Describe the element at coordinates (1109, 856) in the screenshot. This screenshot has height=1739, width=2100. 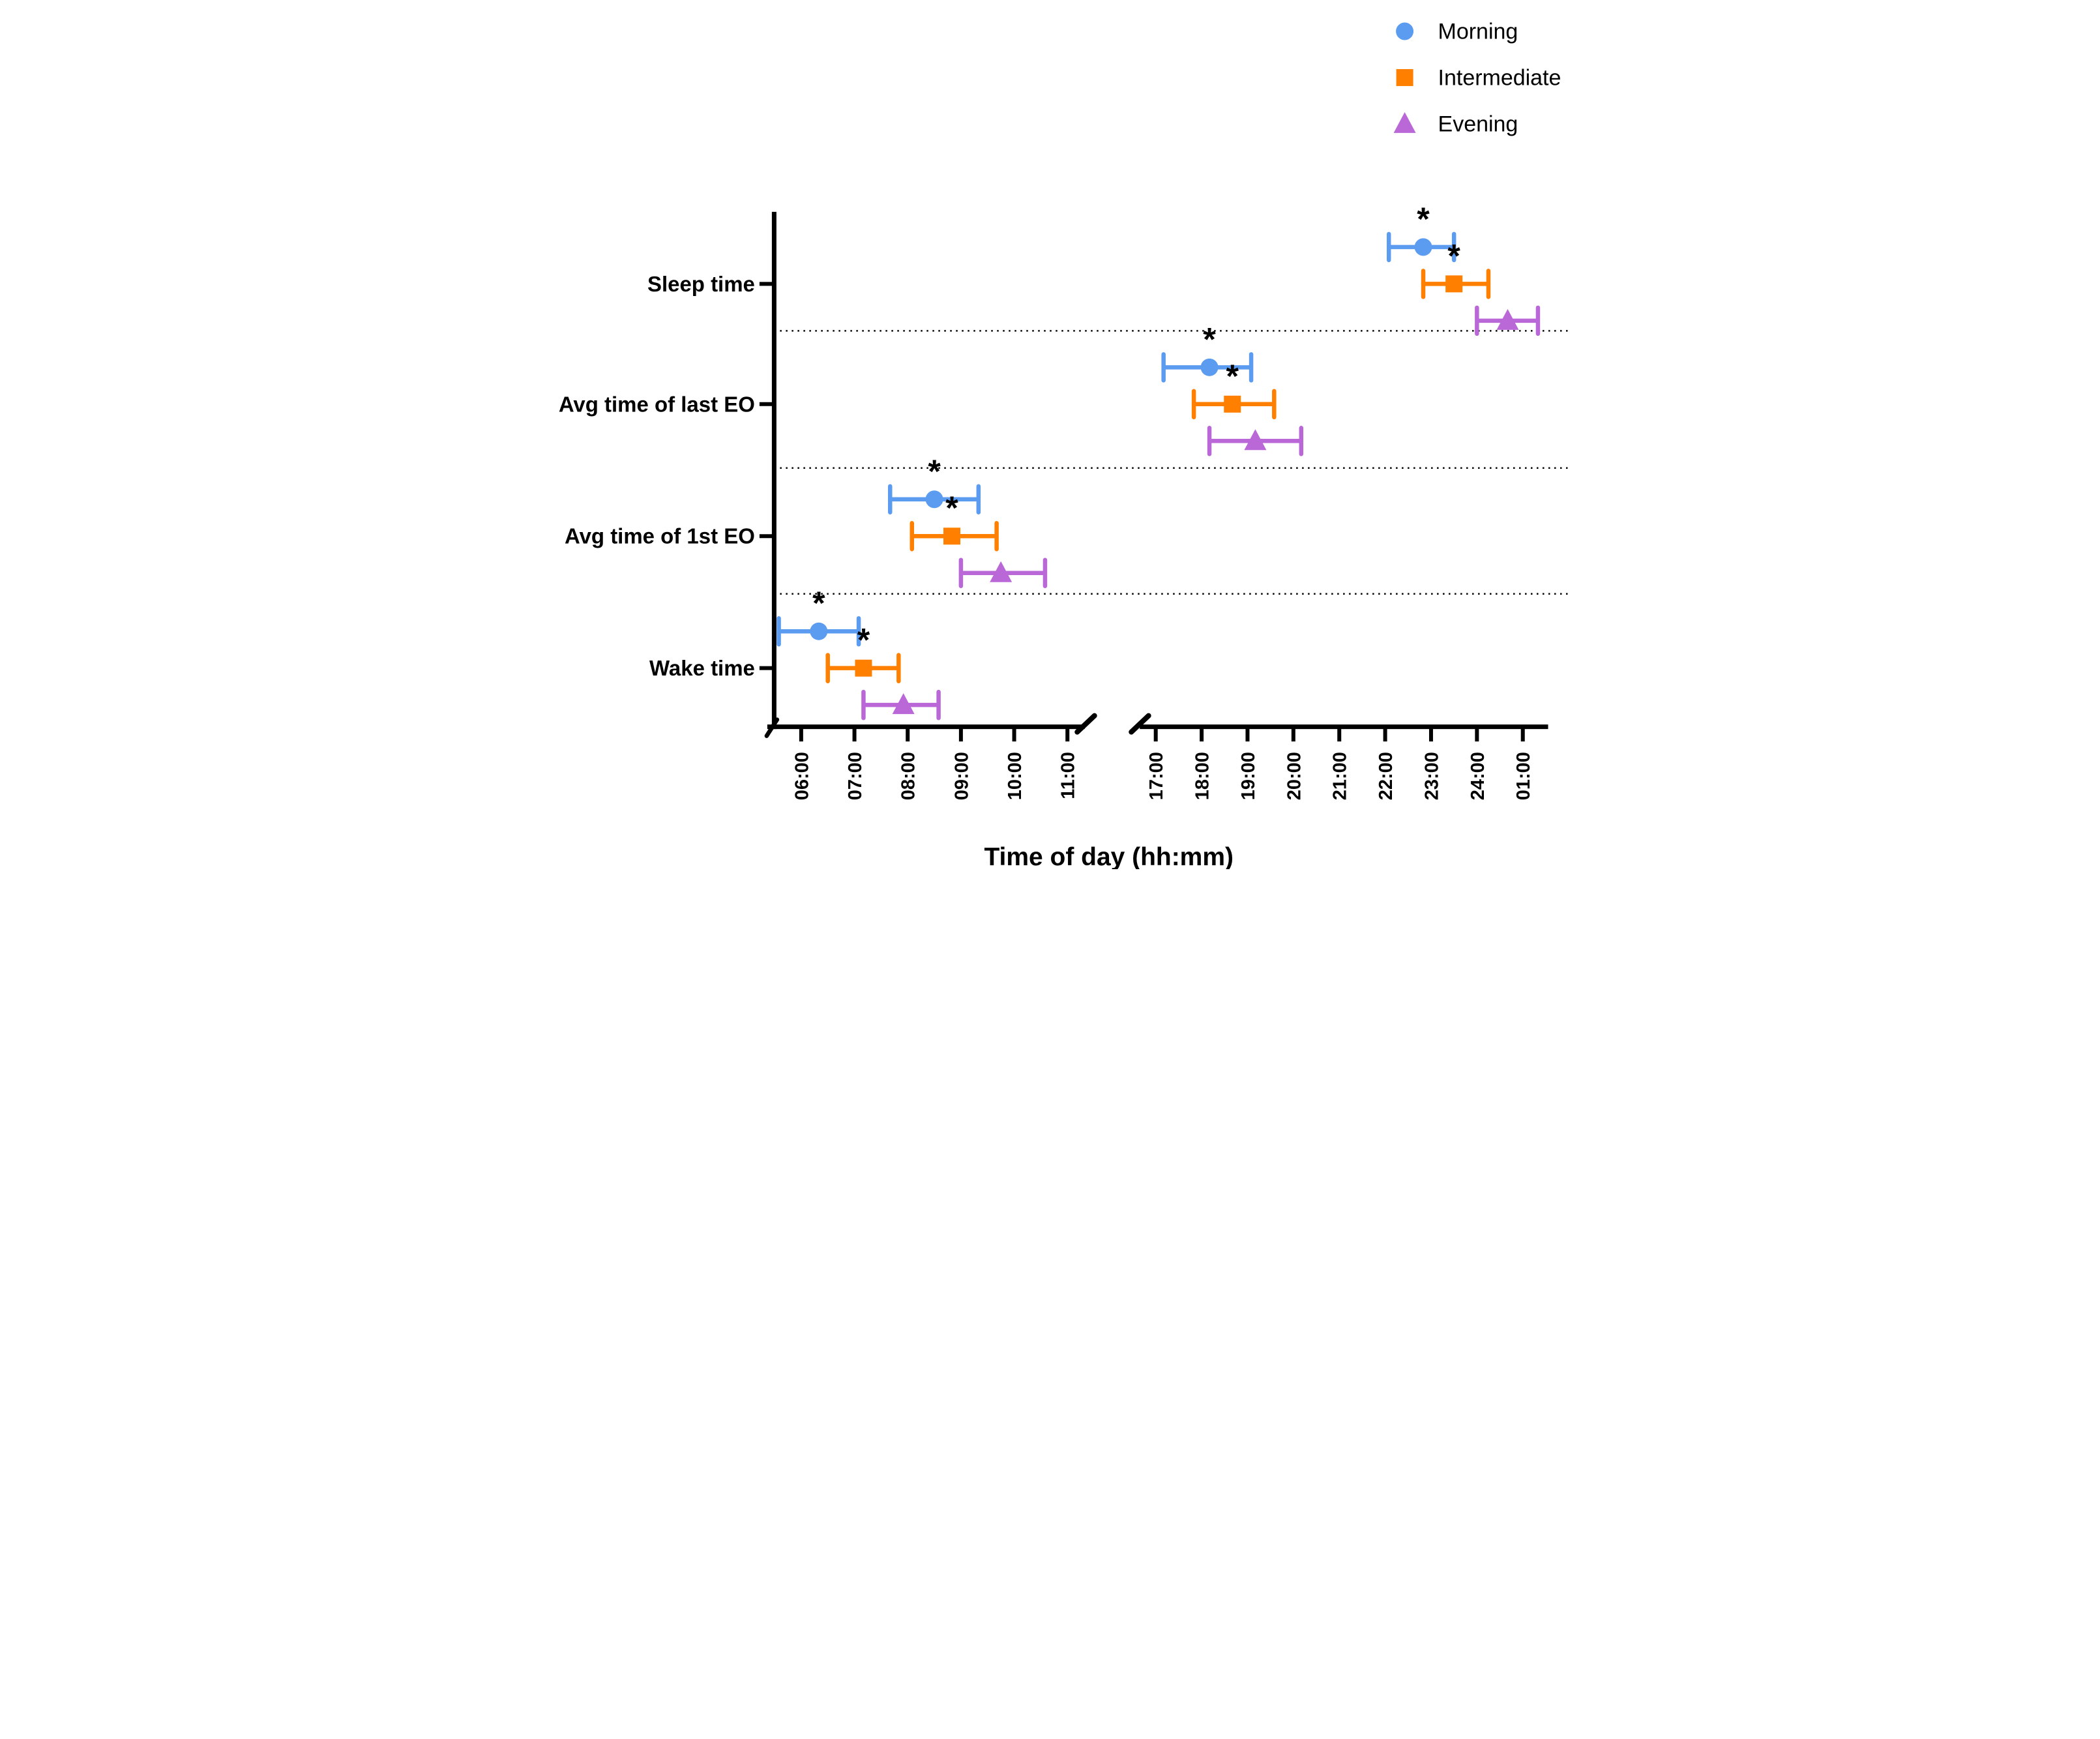
I see `x-axis-title: Time of day (hh:mm)` at that location.